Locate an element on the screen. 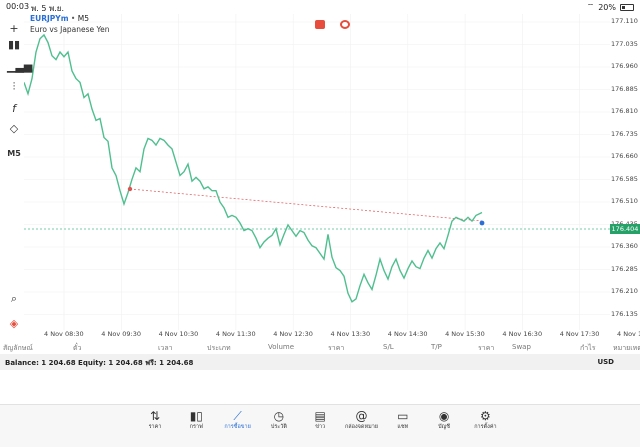 This screenshot has height=447, width=640. nav-history: ◷ ประวัติ is located at coordinates (279, 420).